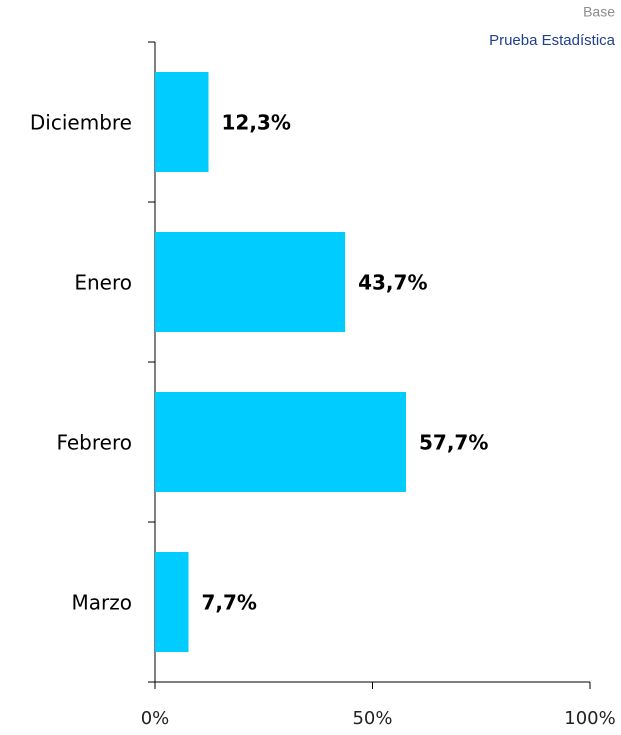  I want to click on value-label: 12,3%, so click(256, 123).